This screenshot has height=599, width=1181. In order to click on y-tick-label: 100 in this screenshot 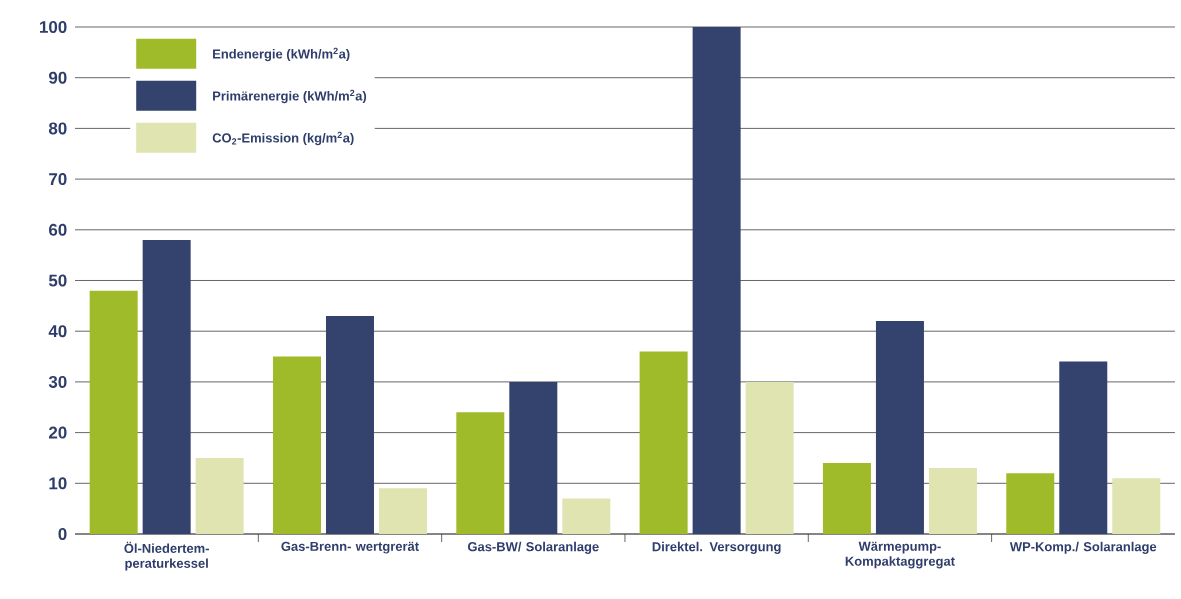, I will do `click(53, 27)`.